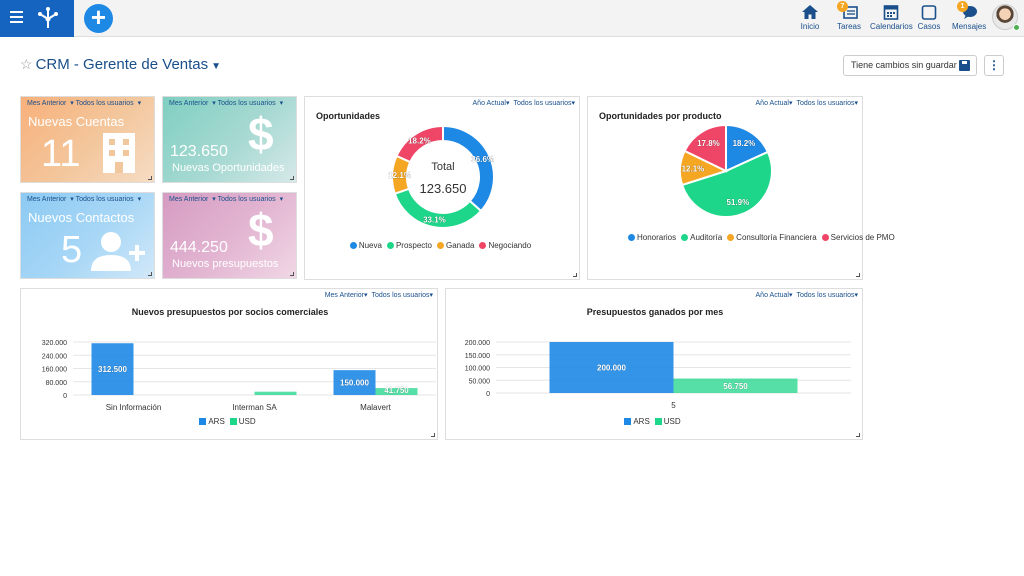  I want to click on y-tick-label: 320.000, so click(54, 343).